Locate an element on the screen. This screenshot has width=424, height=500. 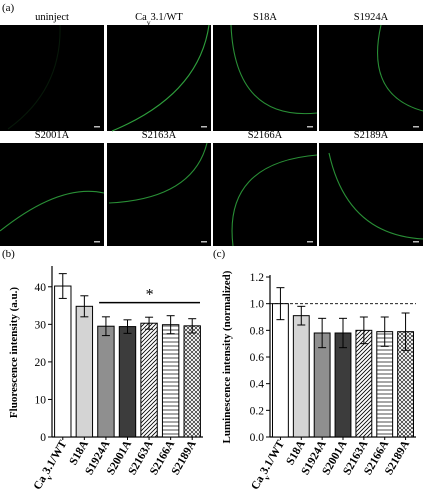
micrograph-label: S2163A is located at coordinates (159, 135).